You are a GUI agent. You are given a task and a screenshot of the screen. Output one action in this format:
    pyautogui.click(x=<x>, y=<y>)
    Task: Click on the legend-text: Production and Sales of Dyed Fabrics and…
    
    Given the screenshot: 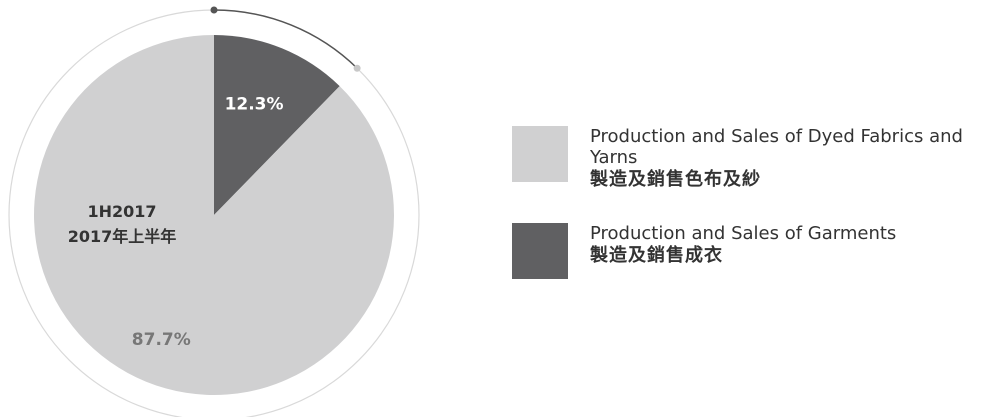 What is the action you would take?
    pyautogui.click(x=783, y=158)
    